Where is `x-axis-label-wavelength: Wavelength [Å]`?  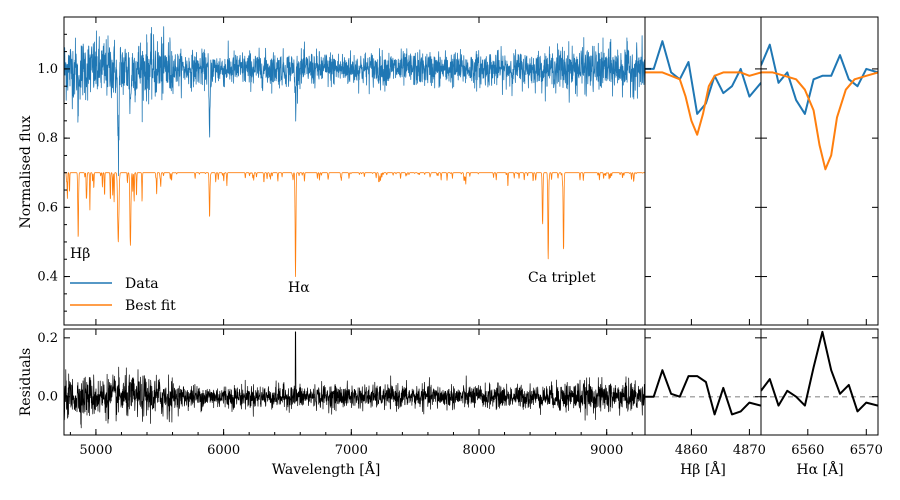
x-axis-label-wavelength: Wavelength [Å] is located at coordinates (326, 469).